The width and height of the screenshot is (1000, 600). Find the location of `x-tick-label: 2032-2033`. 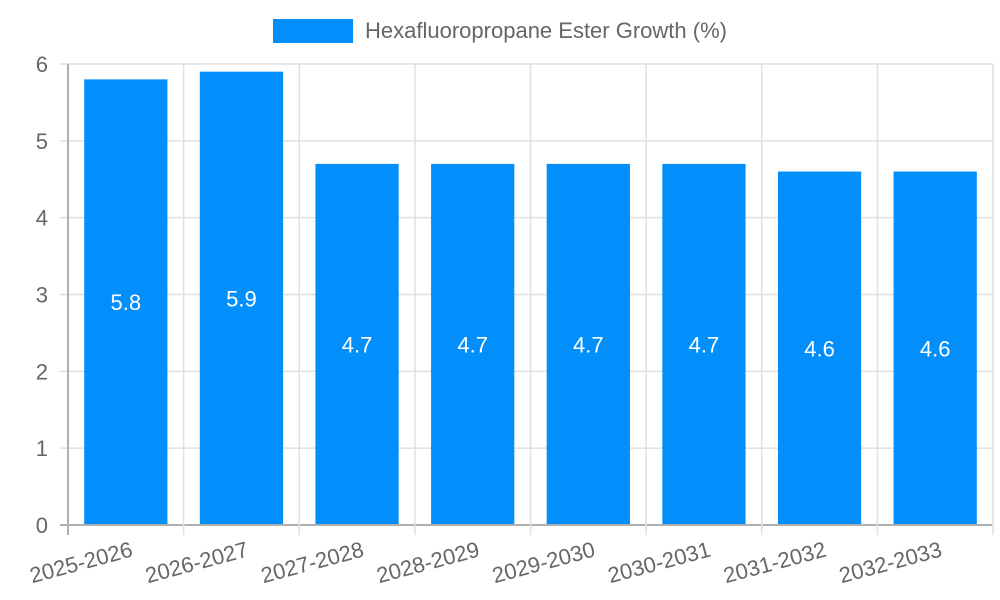

x-tick-label: 2032-2033 is located at coordinates (890, 562).